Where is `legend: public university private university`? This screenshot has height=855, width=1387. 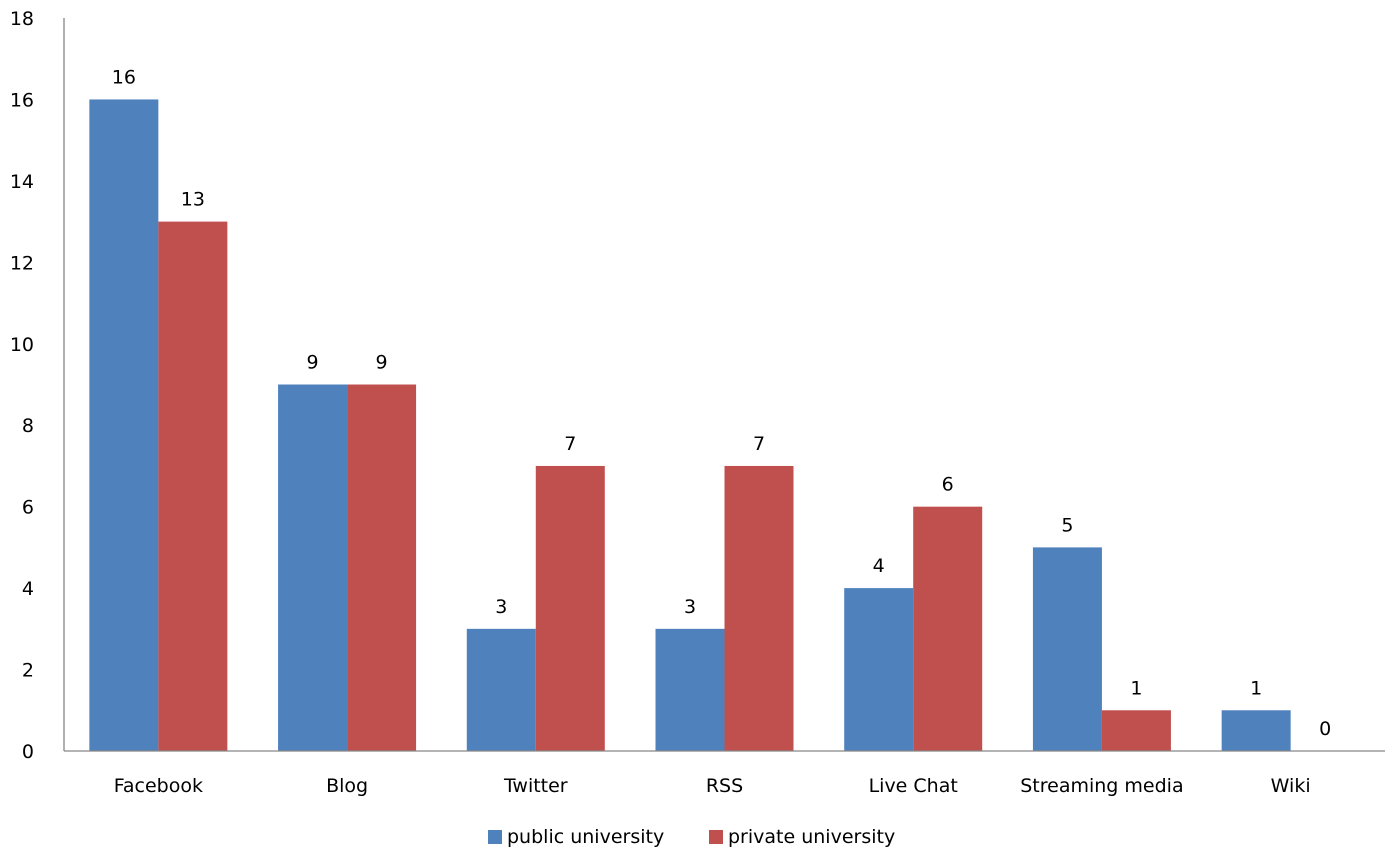 legend: public university private university is located at coordinates (691, 837).